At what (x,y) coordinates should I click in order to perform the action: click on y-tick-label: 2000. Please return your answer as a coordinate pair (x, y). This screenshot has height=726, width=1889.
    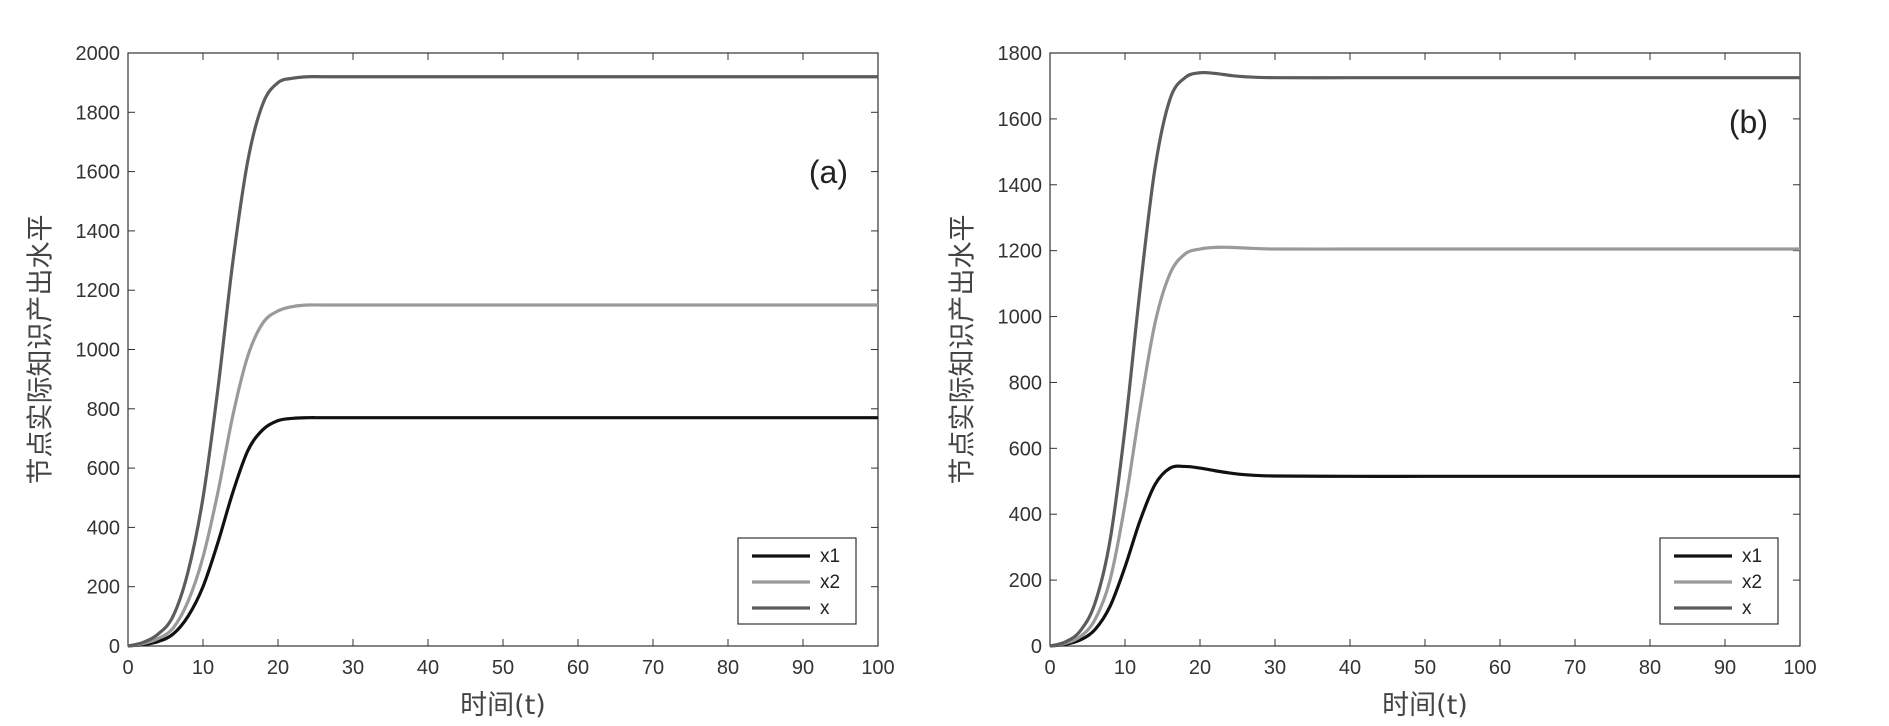
    Looking at the image, I should click on (98, 54).